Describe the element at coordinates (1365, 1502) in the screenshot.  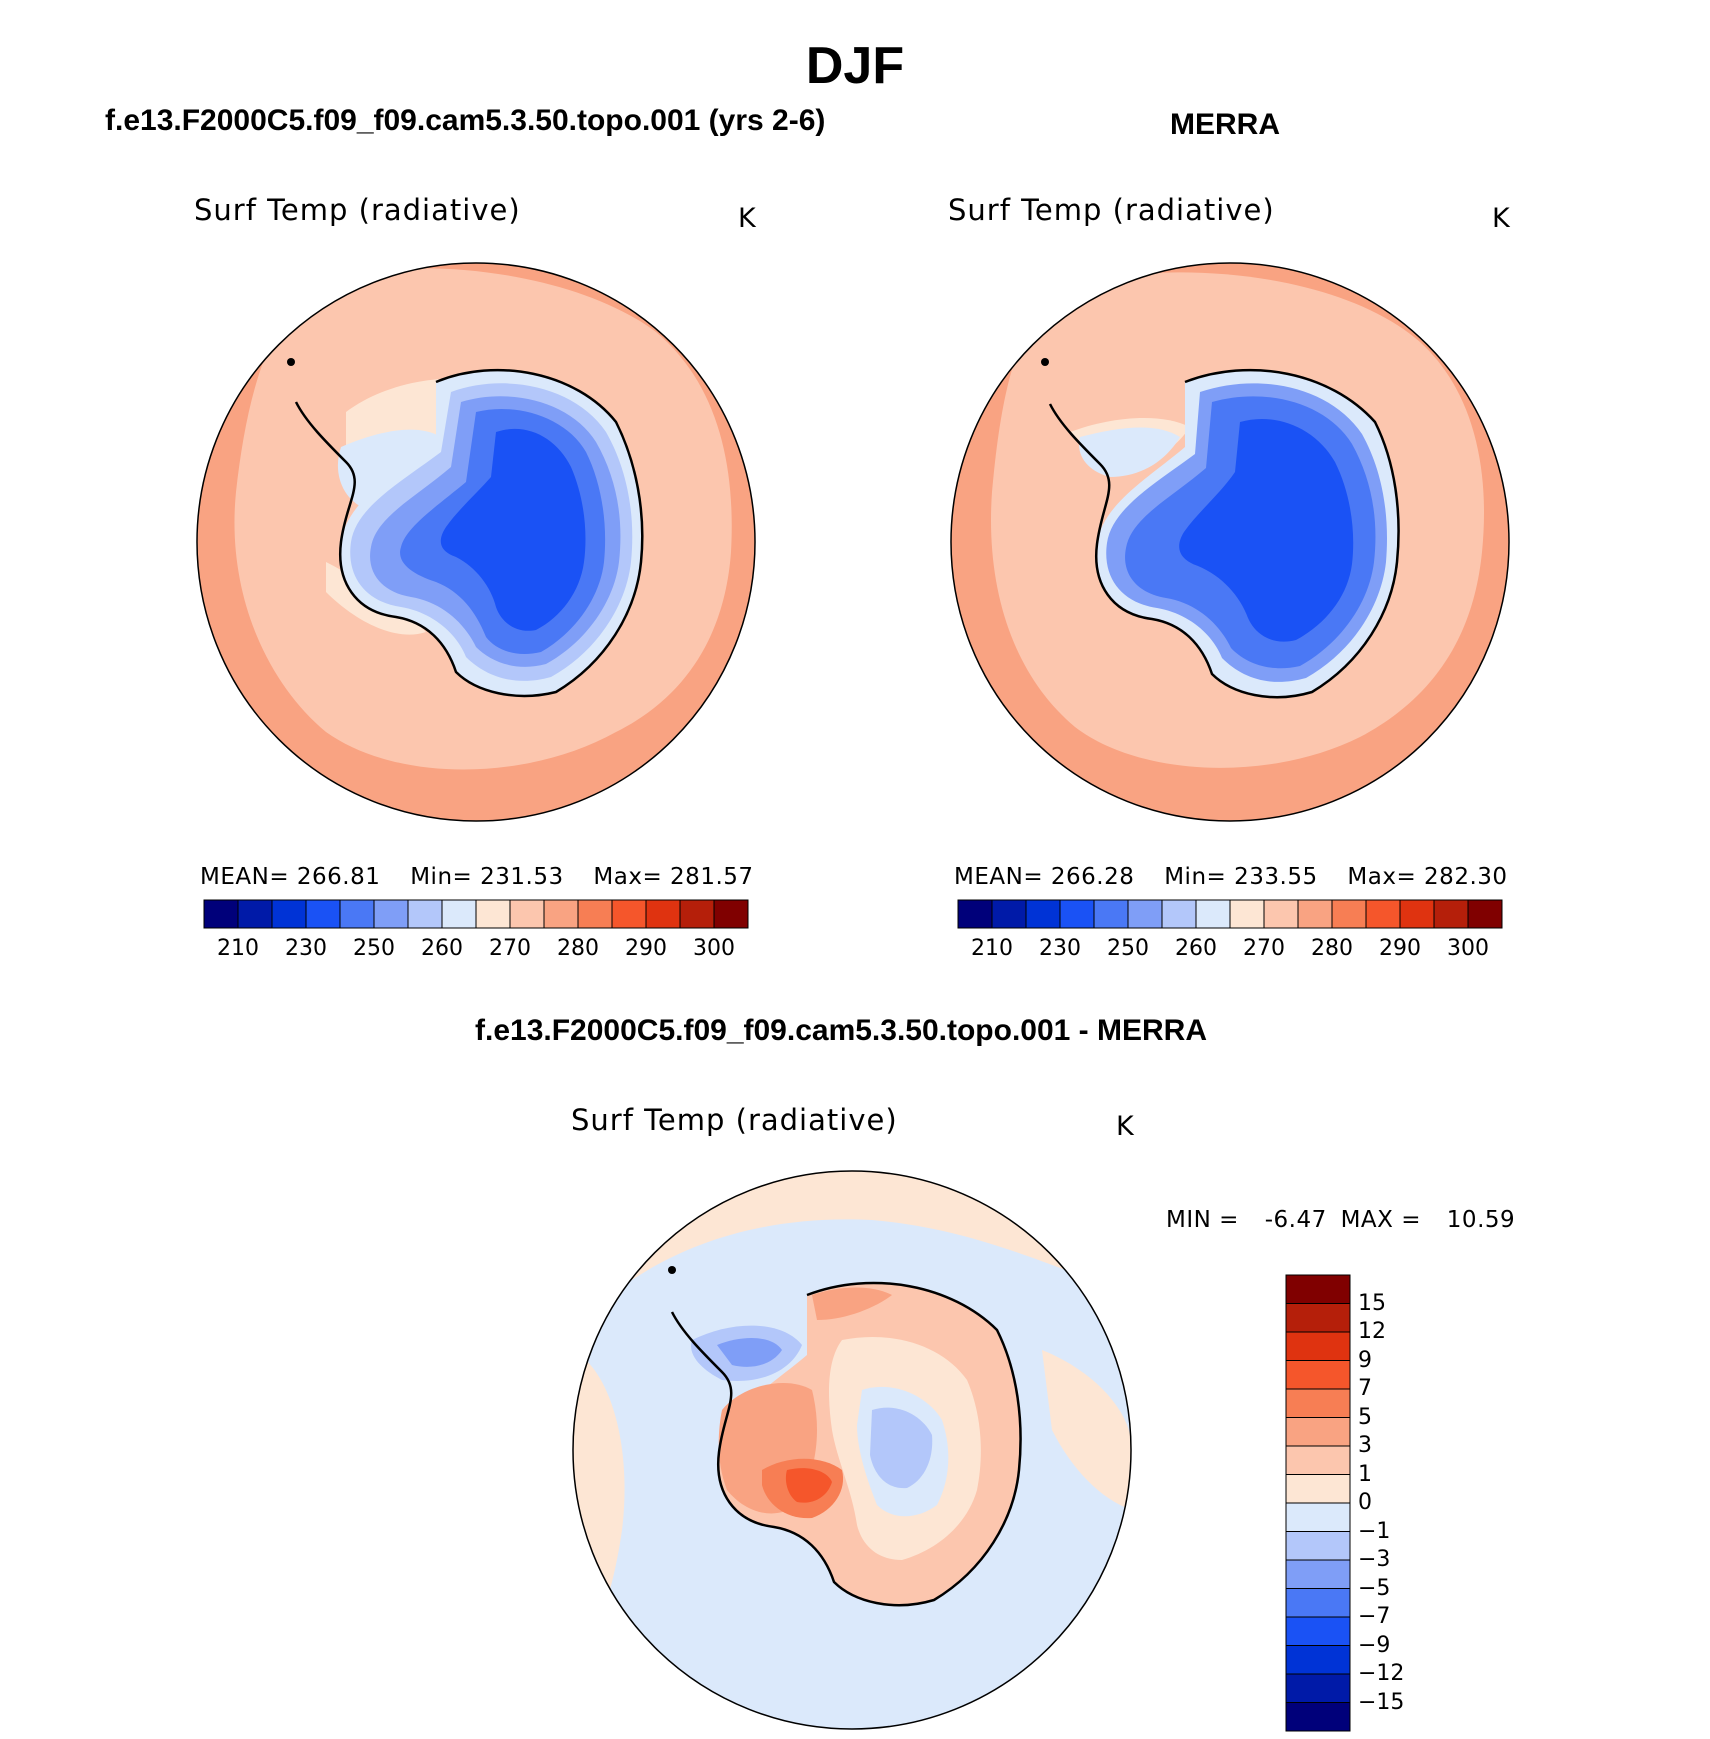
I see `colorbar-tick-label: 0` at that location.